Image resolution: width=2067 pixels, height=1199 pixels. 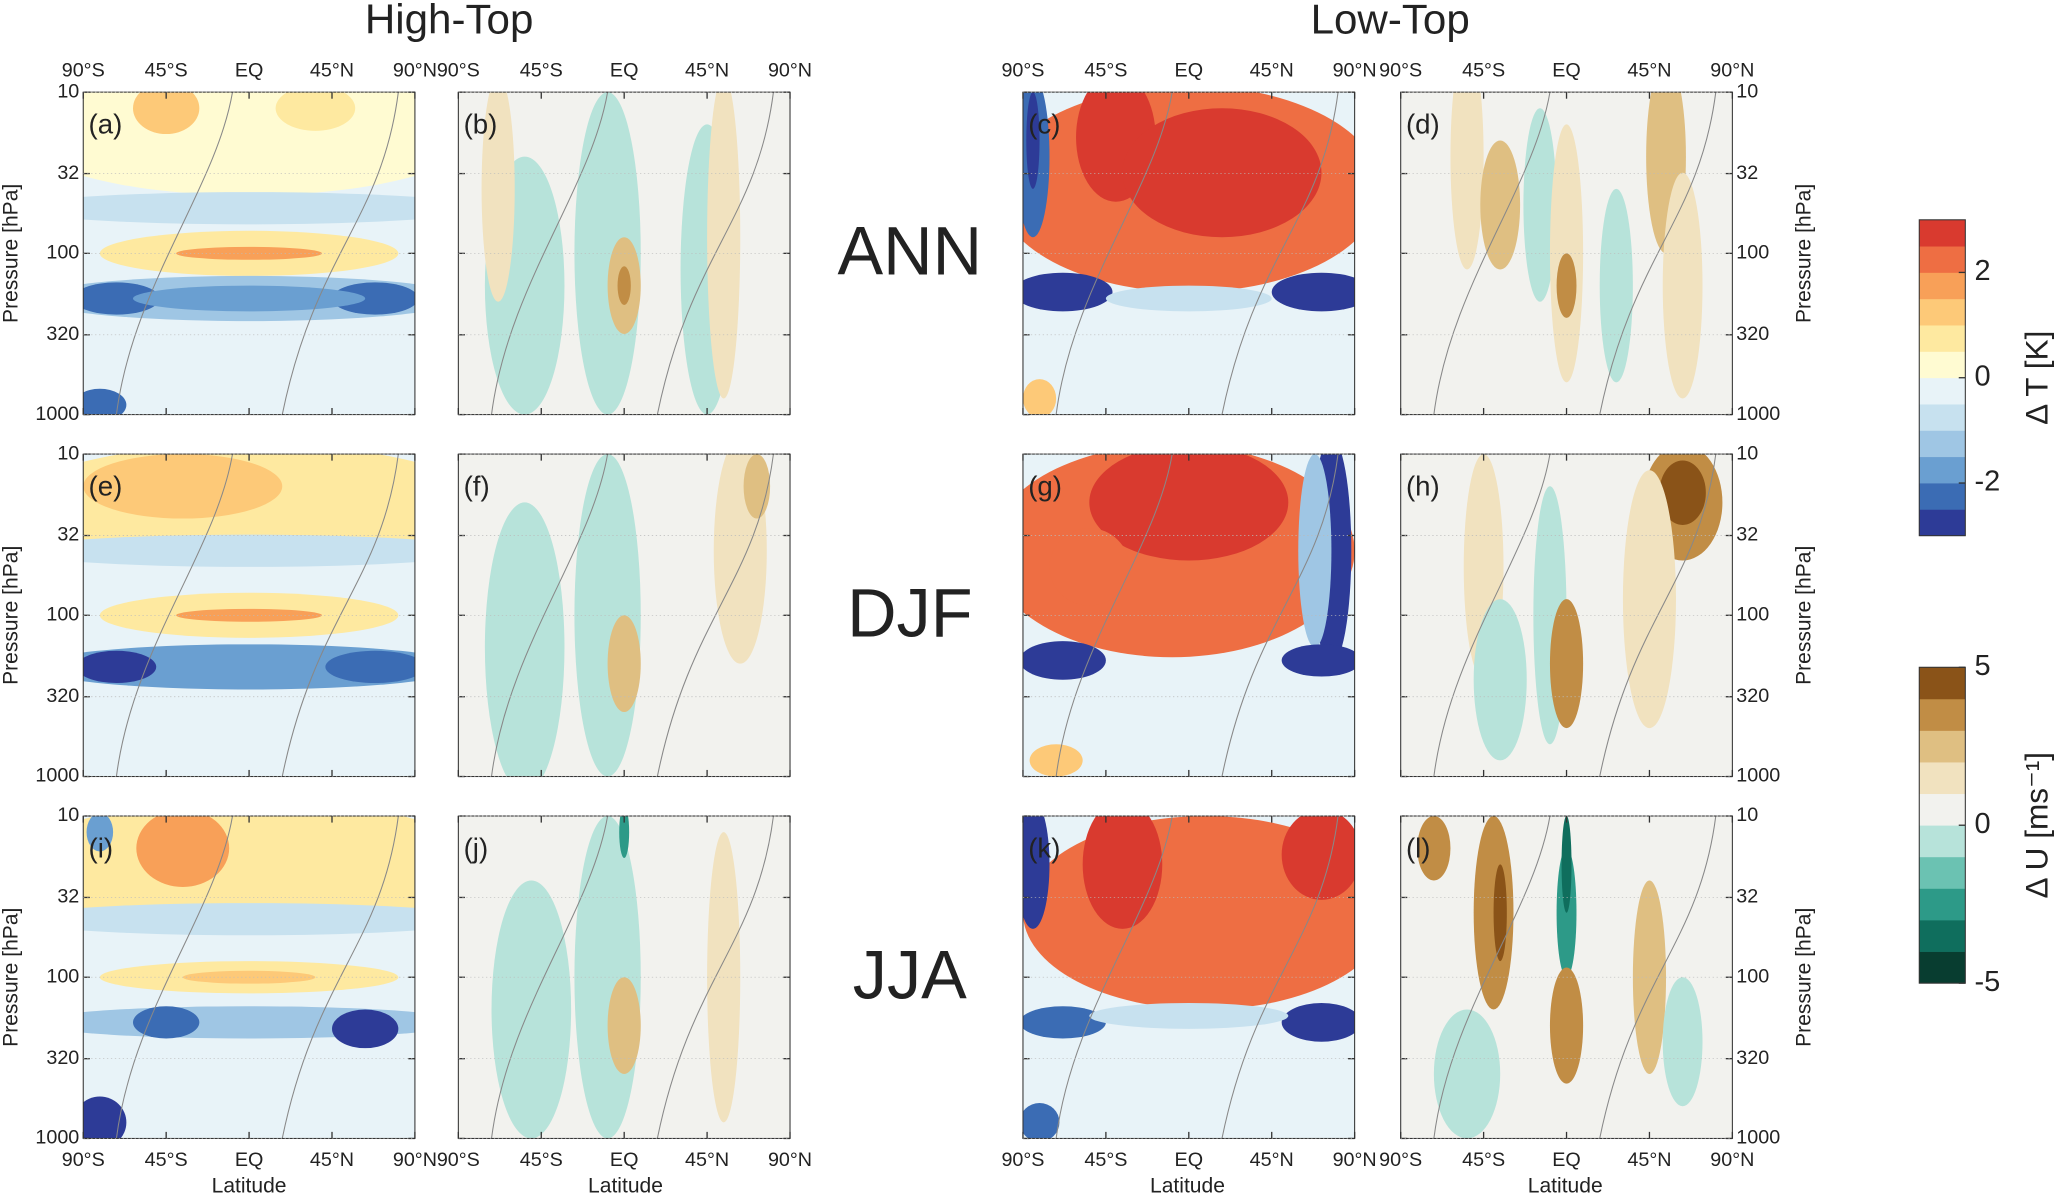 I want to click on colorbar-label: Δ T [K], so click(x=2036, y=378).